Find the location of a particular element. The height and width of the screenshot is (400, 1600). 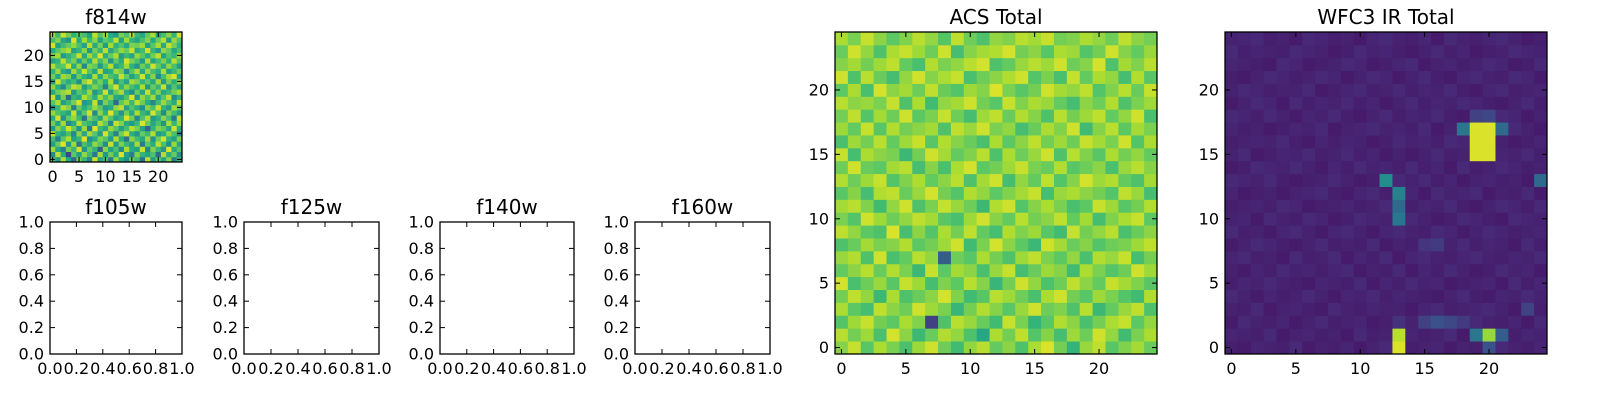

y-tick-label: 0 is located at coordinates (1214, 347).